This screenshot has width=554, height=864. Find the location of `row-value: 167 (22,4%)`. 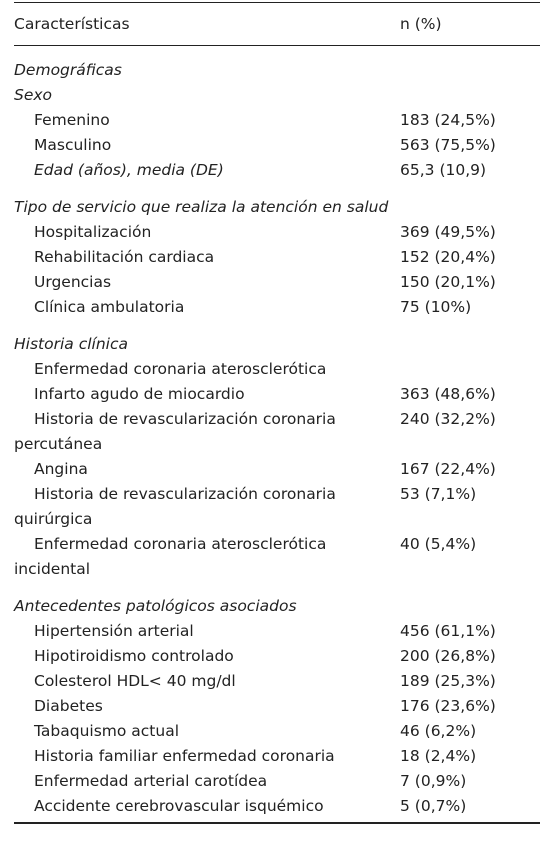

row-value: 167 (22,4%) is located at coordinates (448, 469).